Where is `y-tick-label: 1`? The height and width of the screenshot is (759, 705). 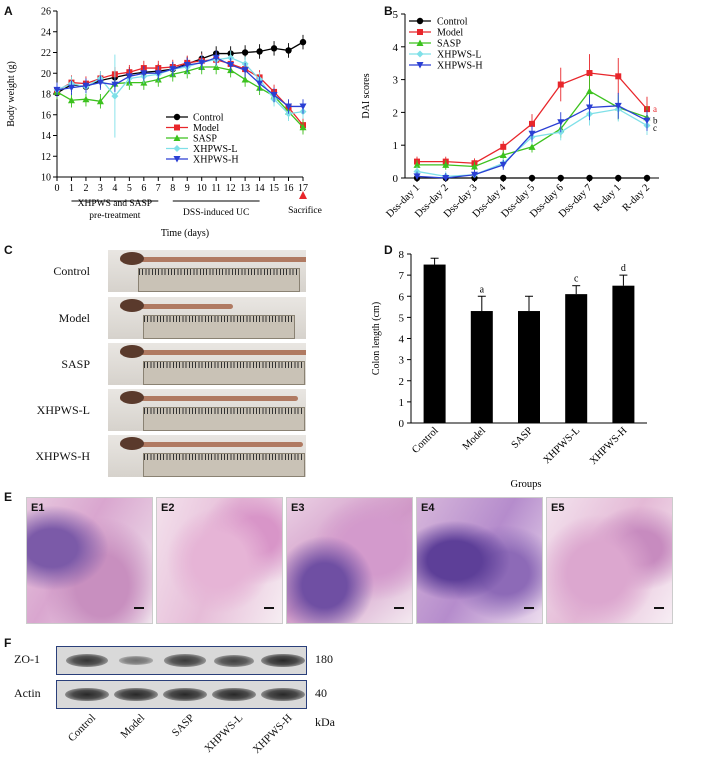
y-tick-label: 1 is located at coordinates (396, 146).